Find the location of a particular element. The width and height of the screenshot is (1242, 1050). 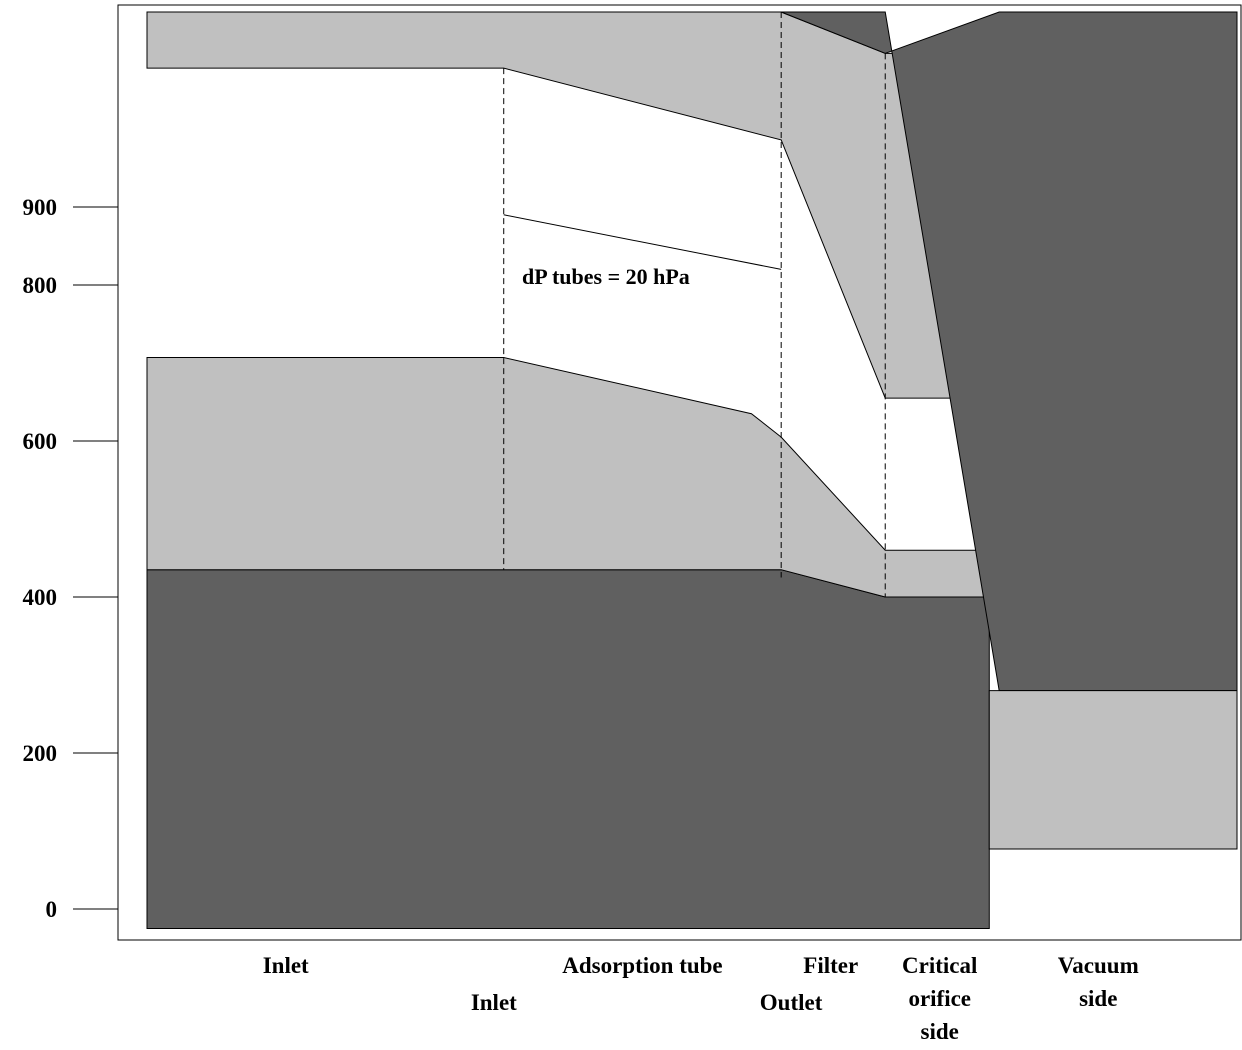

section-label-7: Vacuum side is located at coordinates (1098, 982).